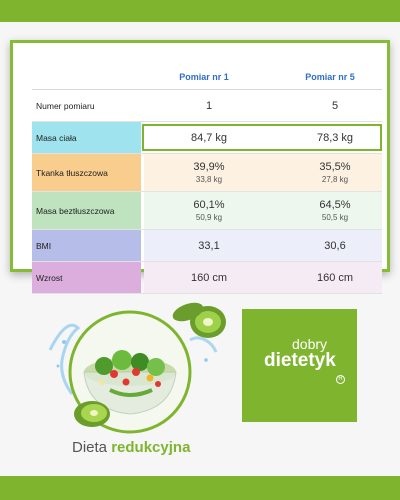 Image resolution: width=400 pixels, height=500 pixels. I want to click on brand-logo: dobry dietetyk R, so click(299, 365).